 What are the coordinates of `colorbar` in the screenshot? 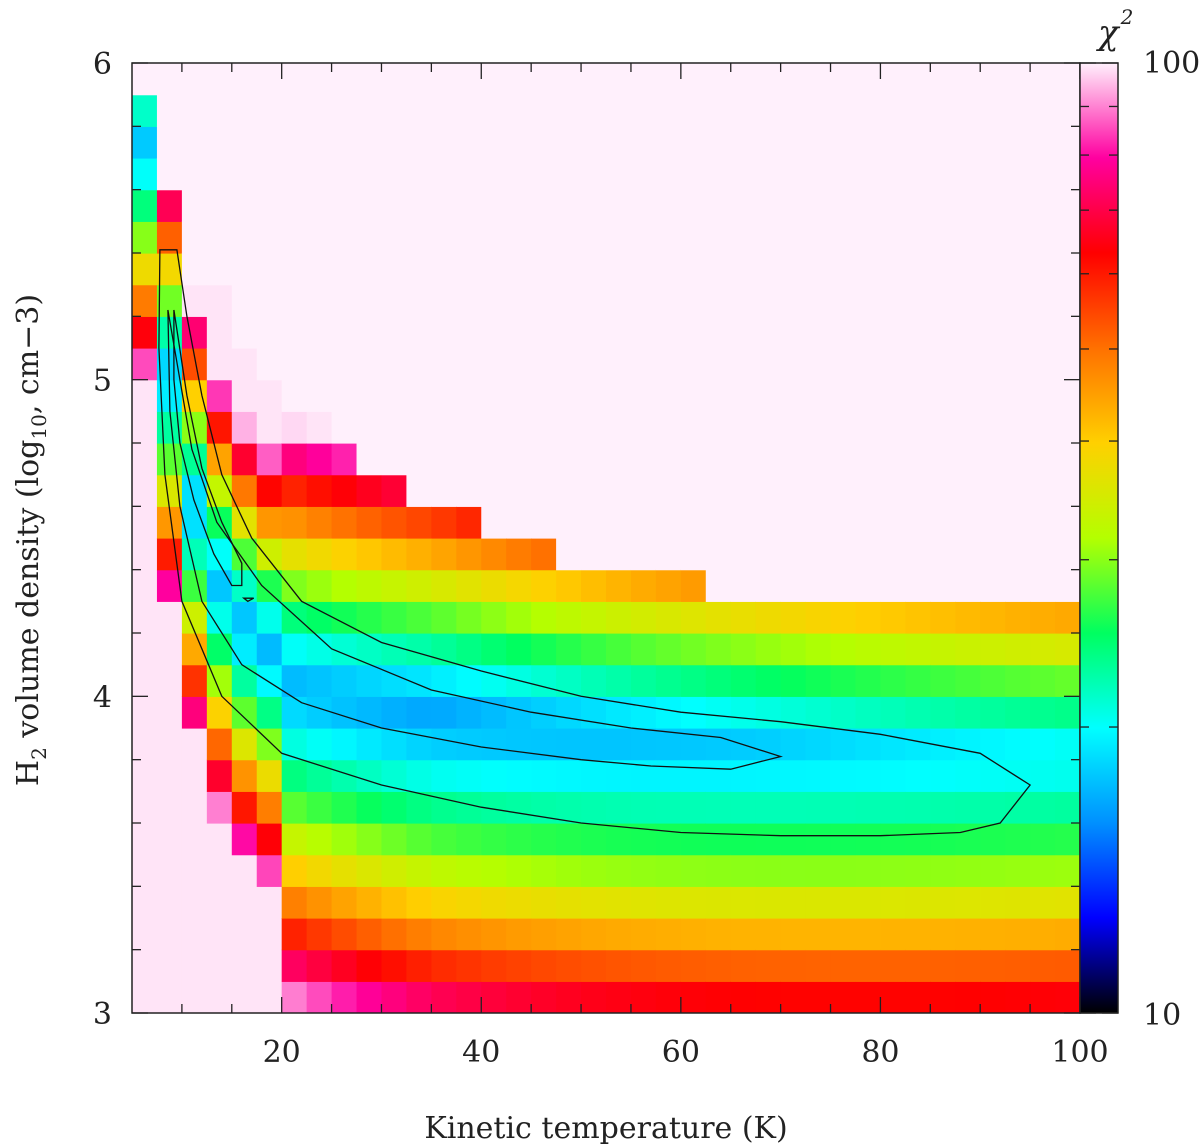 It's located at (1099, 538).